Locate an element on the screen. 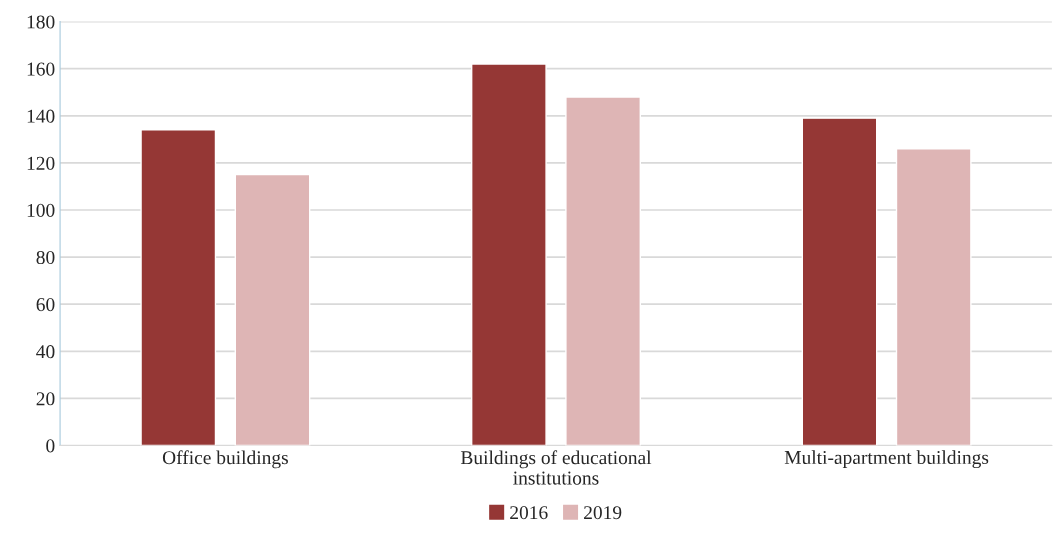 Image resolution: width=1054 pixels, height=540 pixels. y-tick-label: 80 is located at coordinates (45, 257).